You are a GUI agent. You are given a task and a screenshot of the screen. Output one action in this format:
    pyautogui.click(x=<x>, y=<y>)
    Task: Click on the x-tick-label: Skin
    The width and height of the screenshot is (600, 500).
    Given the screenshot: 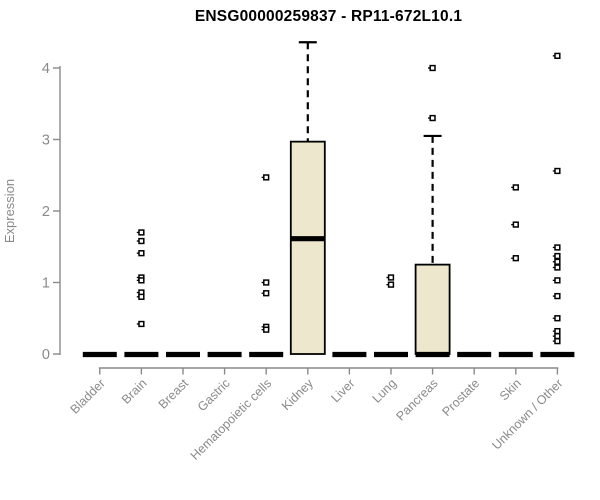 What is the action you would take?
    pyautogui.click(x=510, y=389)
    